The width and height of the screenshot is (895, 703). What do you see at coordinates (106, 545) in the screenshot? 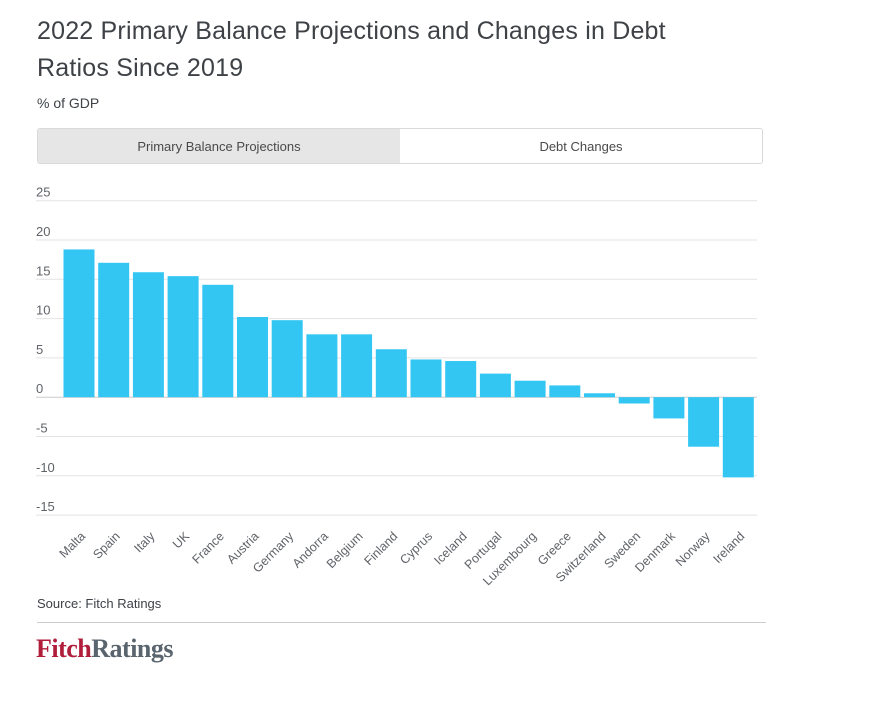
I see `x-category-label: Spain` at bounding box center [106, 545].